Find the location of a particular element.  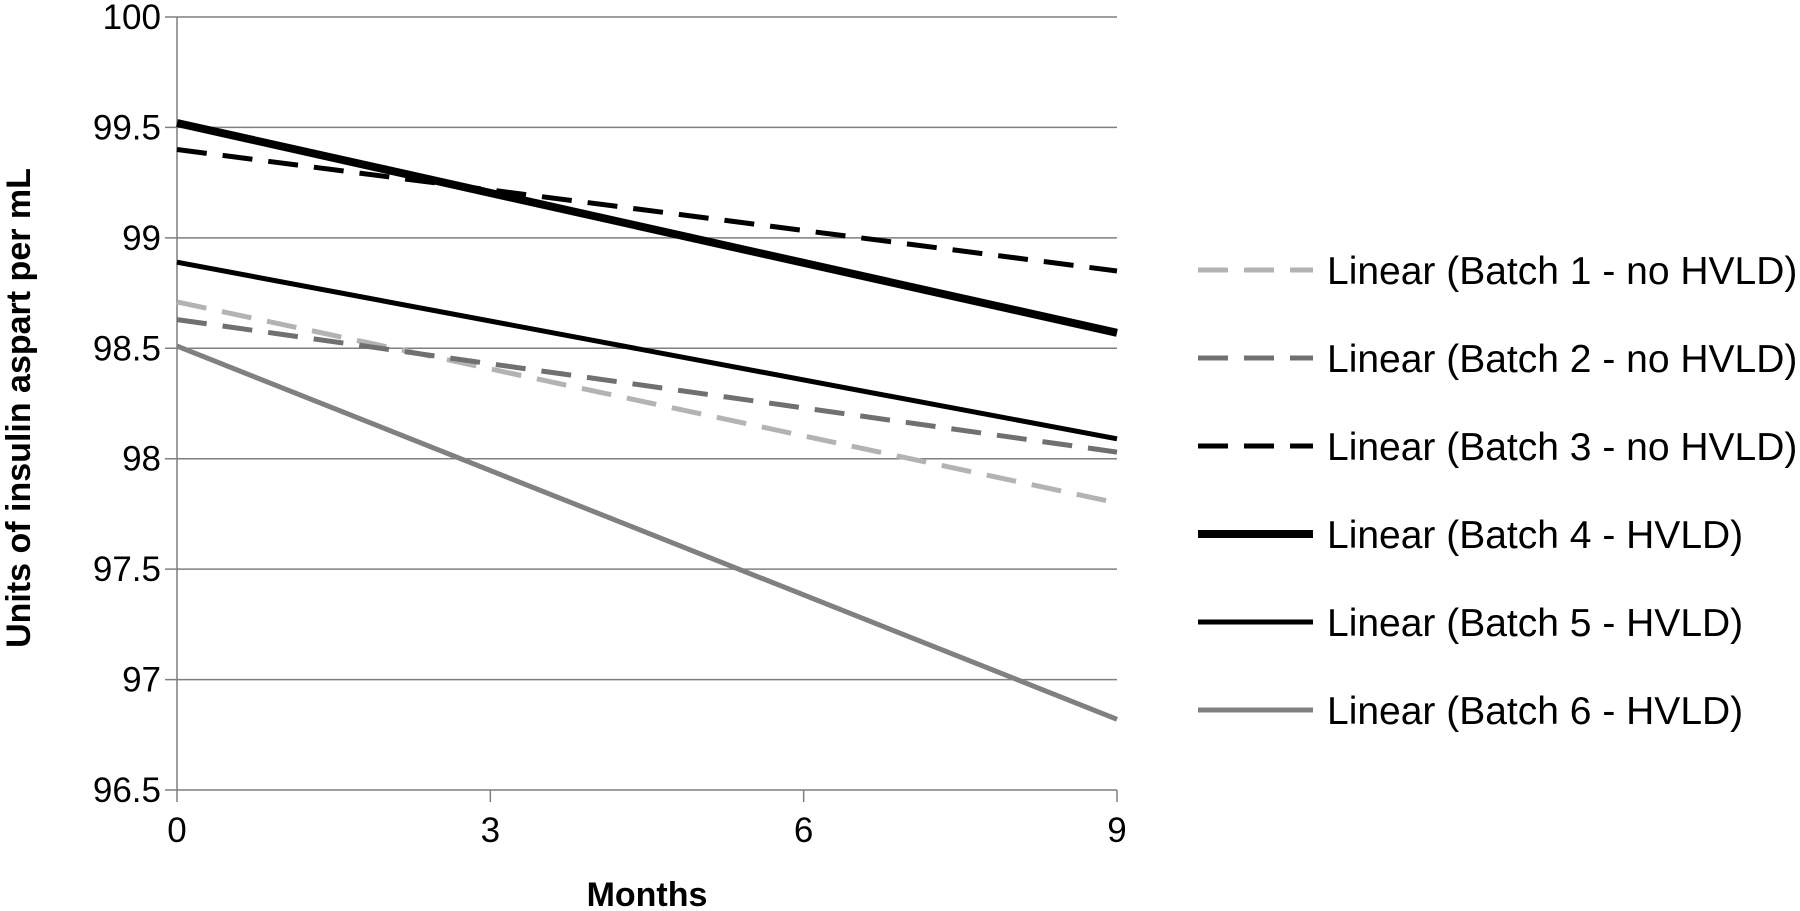

y-axis-title: Units of insulin aspart per mL is located at coordinates (19, 408).